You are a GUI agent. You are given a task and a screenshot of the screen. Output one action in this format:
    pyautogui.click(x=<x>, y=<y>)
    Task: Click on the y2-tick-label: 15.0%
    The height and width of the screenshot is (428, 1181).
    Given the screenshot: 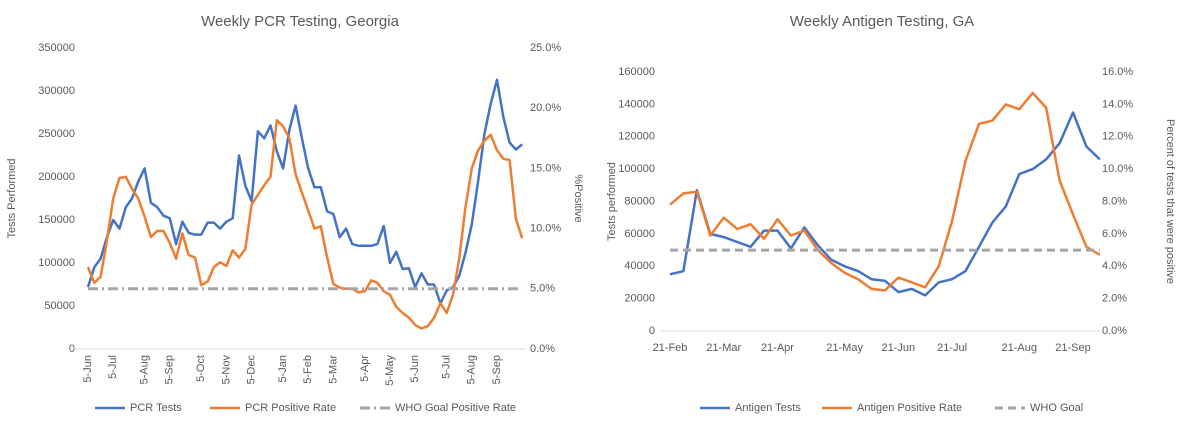 What is the action you would take?
    pyautogui.click(x=545, y=168)
    